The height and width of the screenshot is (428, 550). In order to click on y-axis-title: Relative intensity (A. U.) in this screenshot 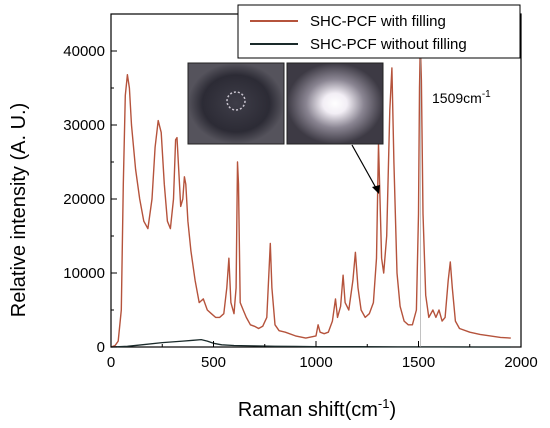, I will do `click(19, 210)`.